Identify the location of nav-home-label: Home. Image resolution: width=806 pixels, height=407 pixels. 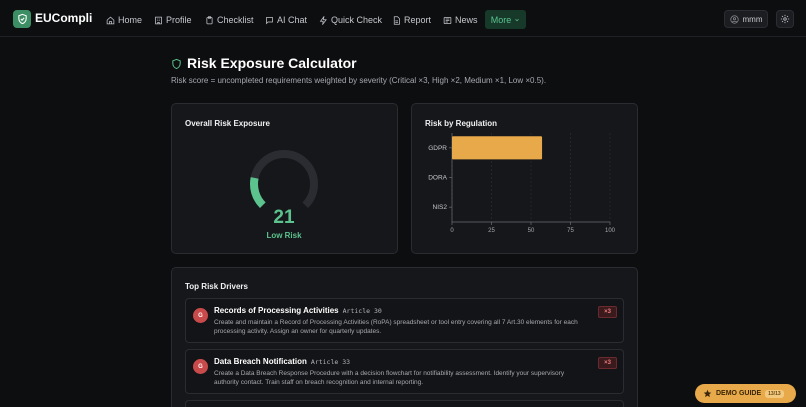
(130, 20).